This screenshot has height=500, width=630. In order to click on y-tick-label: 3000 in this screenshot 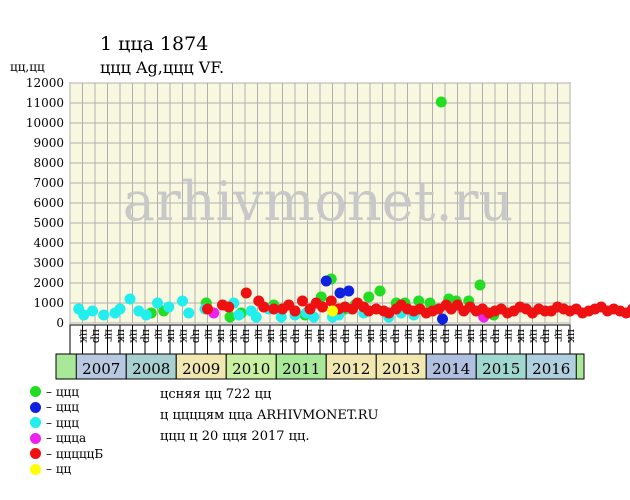, I will do `click(48, 263)`.